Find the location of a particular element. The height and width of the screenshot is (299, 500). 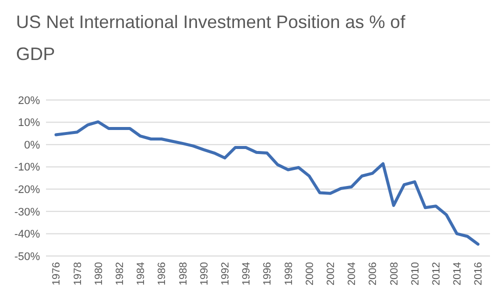

y-tick-label: -10% is located at coordinates (27, 168).